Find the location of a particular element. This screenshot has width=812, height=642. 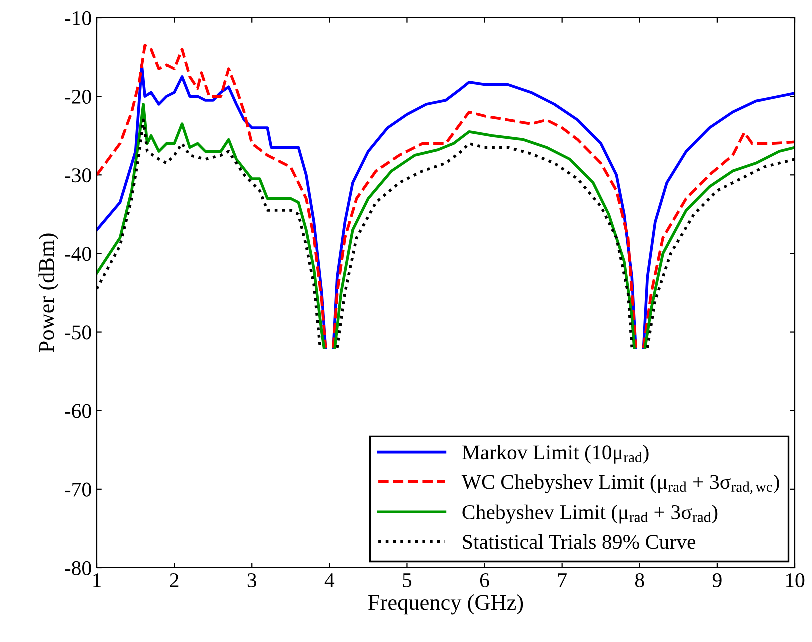

legend-label: WC Chebyshev Limit (μ$_{rad}$ + 3σ$_{rad,wc}$) is located at coordinates (621, 484).